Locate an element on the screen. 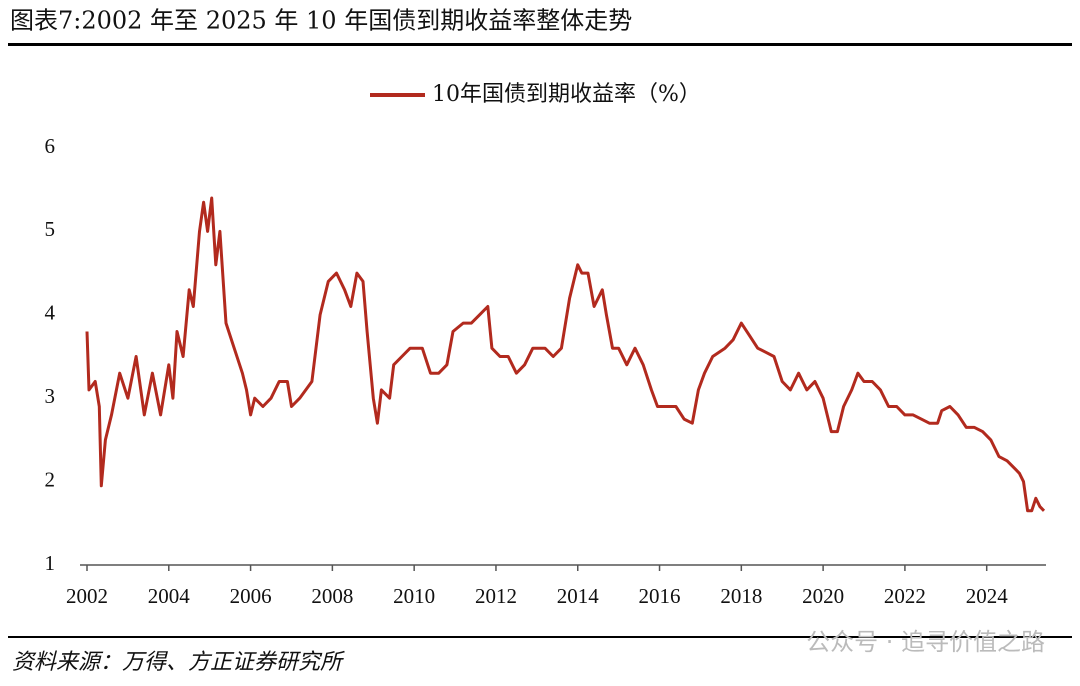 This screenshot has width=1080, height=686. x-tick-label: 2004 is located at coordinates (169, 596).